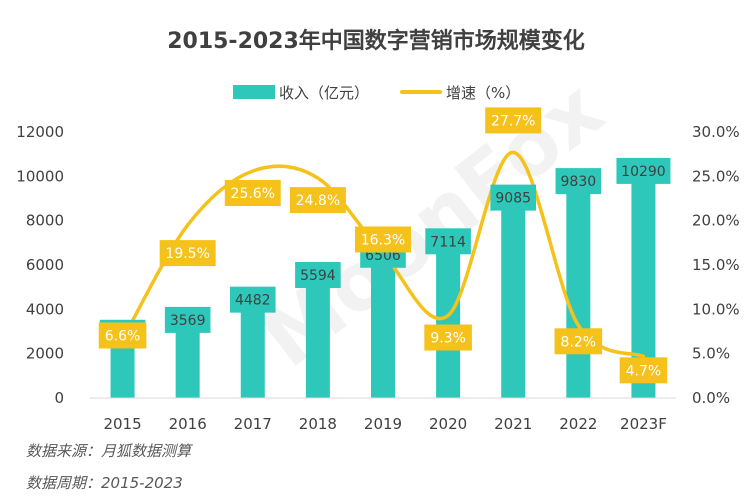 This screenshot has width=752, height=504. I want to click on bar-value-label-text: 9085, so click(513, 199).